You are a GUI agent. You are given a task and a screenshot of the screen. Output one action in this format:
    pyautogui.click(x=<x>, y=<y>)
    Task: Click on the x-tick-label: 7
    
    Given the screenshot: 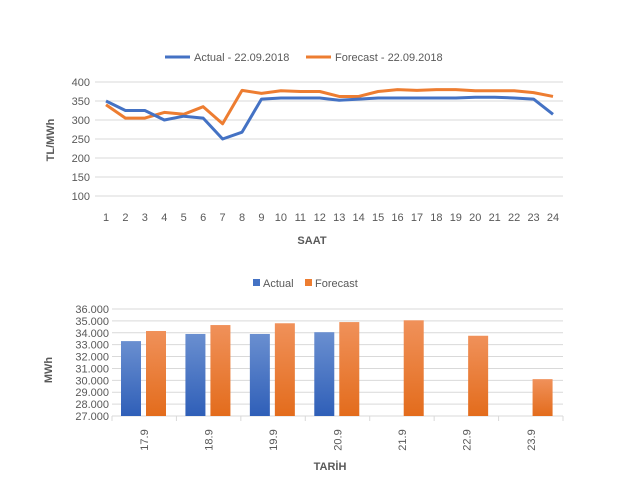 What is the action you would take?
    pyautogui.click(x=223, y=218)
    